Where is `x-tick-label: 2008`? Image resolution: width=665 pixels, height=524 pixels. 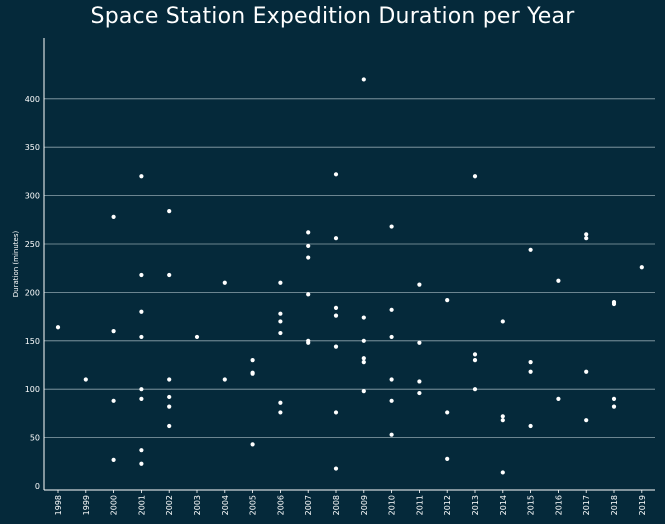
x-tick-label: 2008 is located at coordinates (336, 505).